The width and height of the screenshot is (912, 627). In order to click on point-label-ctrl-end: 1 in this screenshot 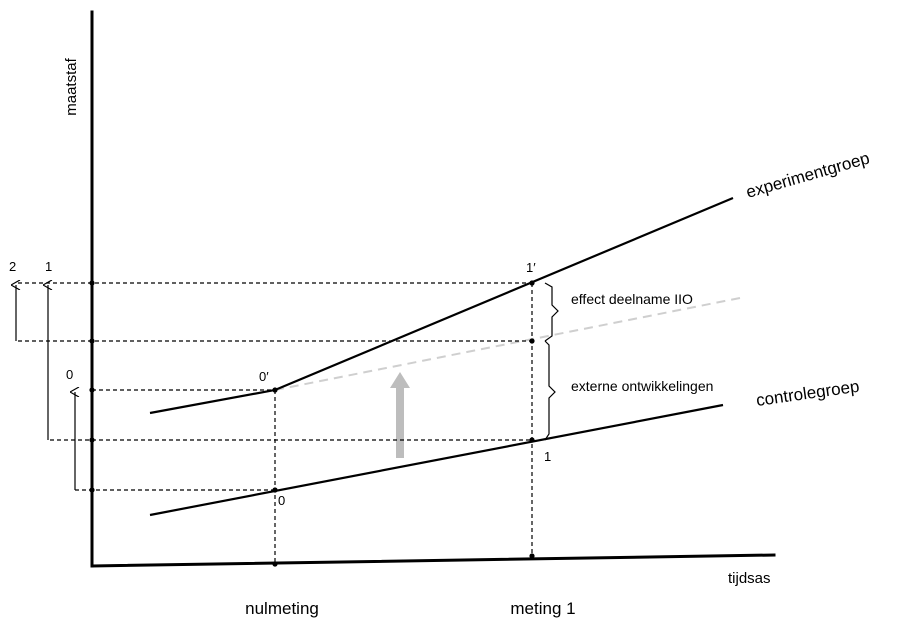, I will do `click(547, 456)`.